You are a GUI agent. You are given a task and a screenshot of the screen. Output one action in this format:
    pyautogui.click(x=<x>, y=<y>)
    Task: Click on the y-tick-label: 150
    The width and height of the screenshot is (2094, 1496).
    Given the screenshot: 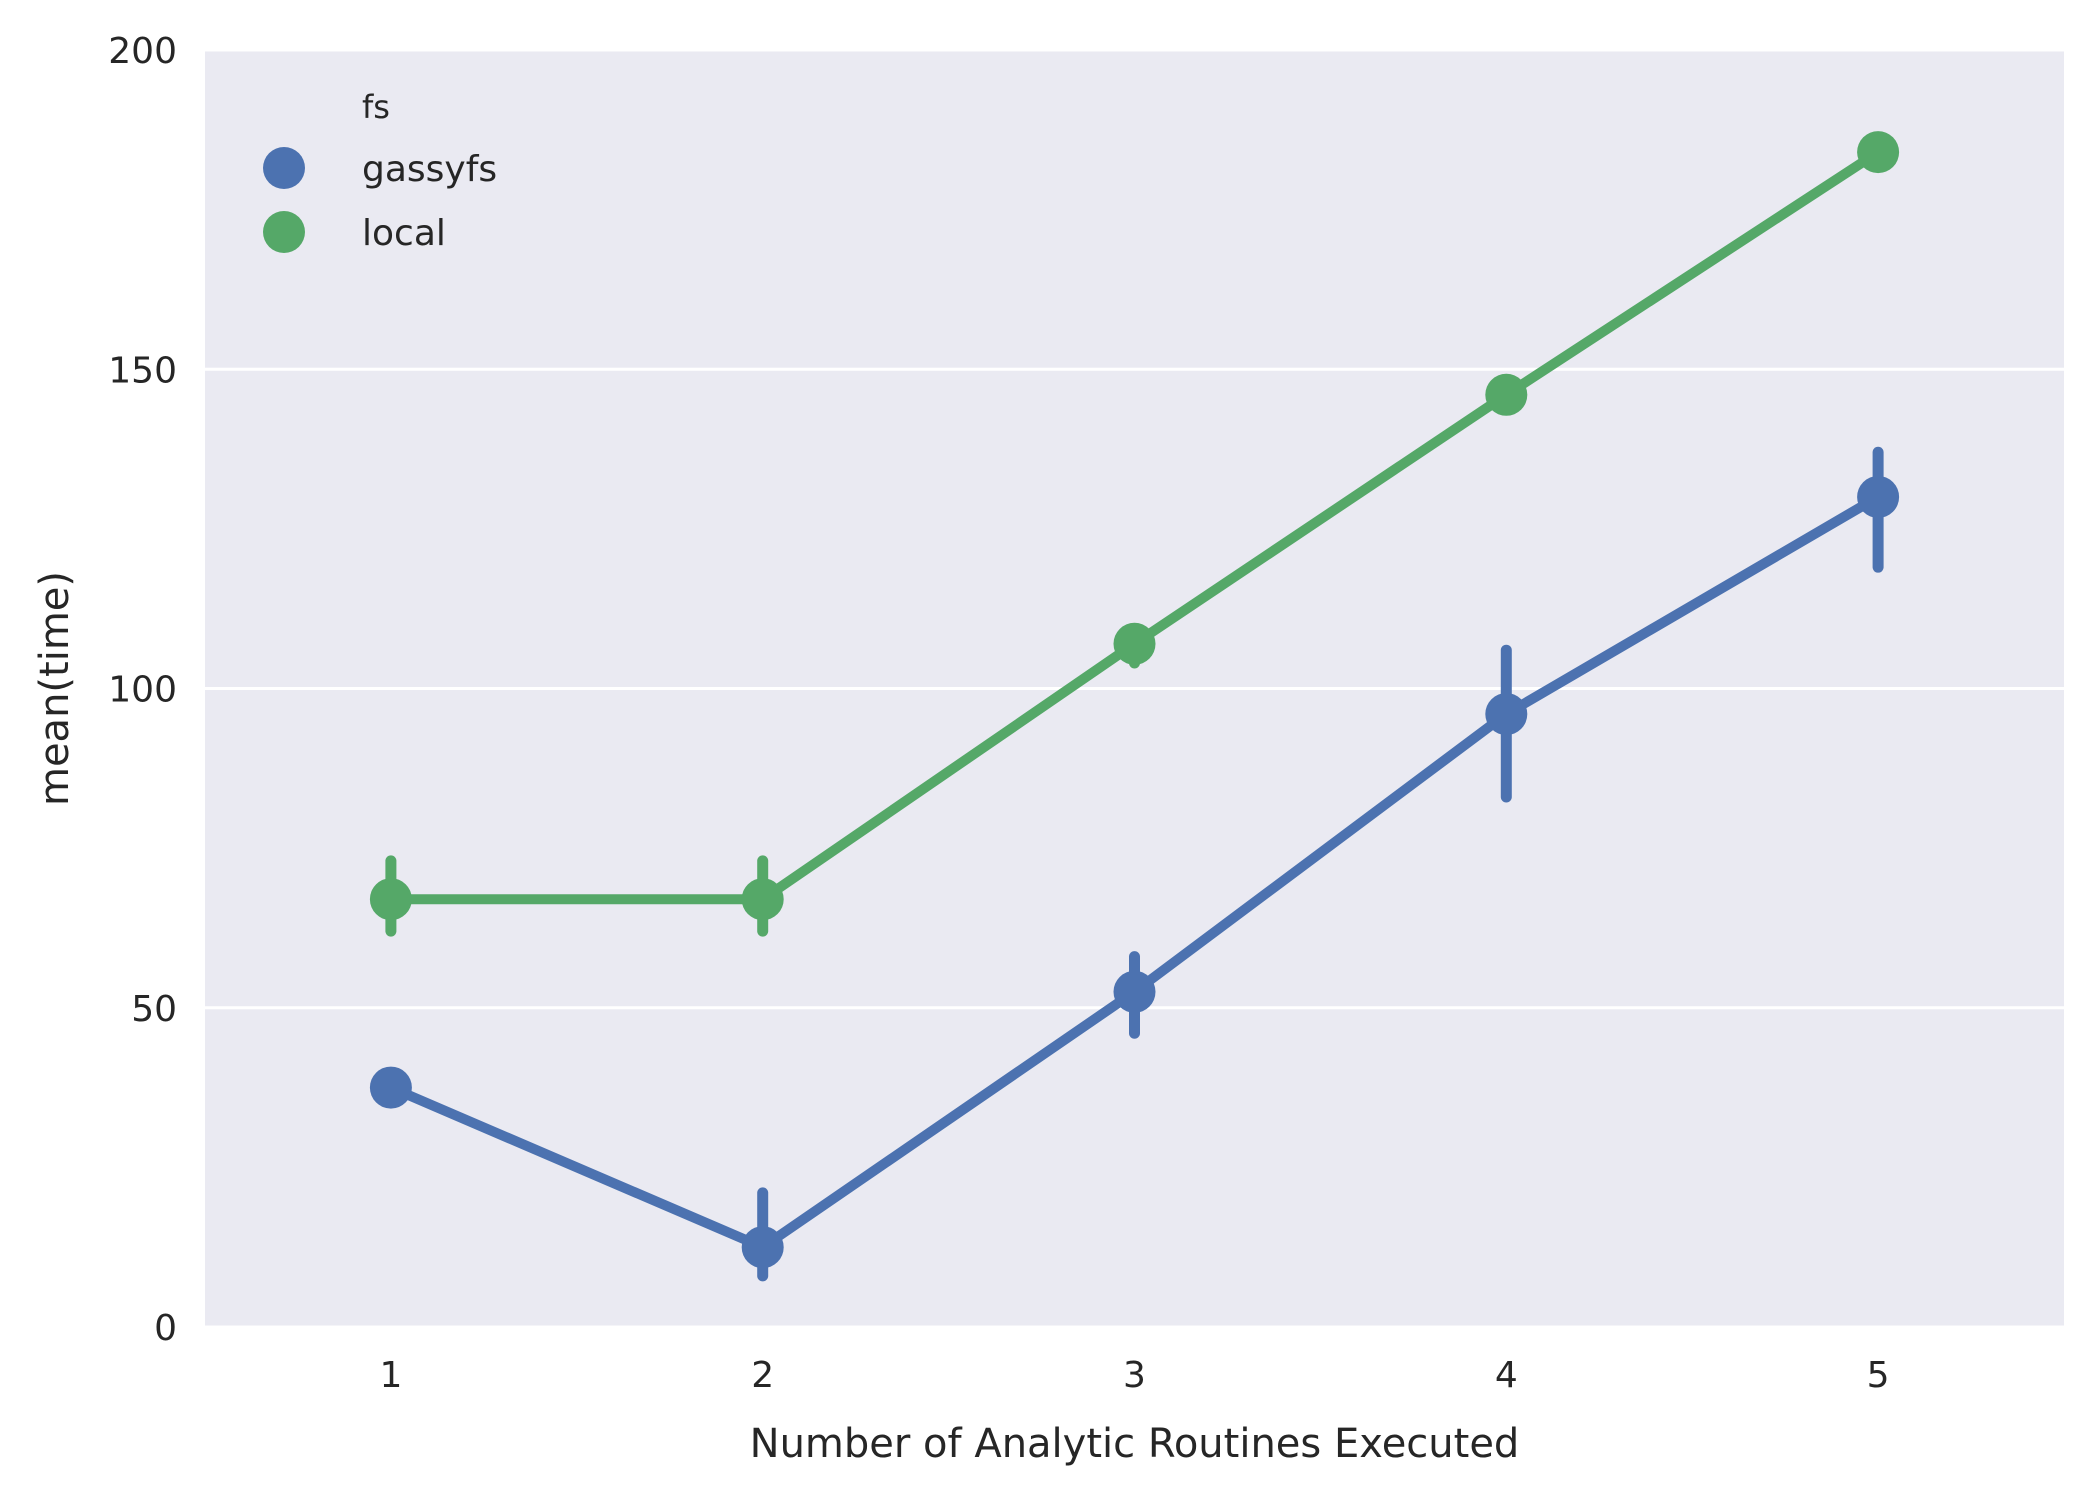 What is the action you would take?
    pyautogui.click(x=142, y=370)
    